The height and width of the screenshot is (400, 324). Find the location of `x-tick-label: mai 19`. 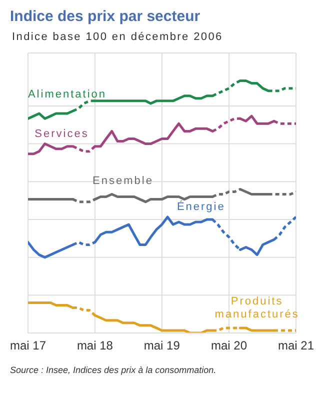

x-tick-label: mai 19 is located at coordinates (162, 345).